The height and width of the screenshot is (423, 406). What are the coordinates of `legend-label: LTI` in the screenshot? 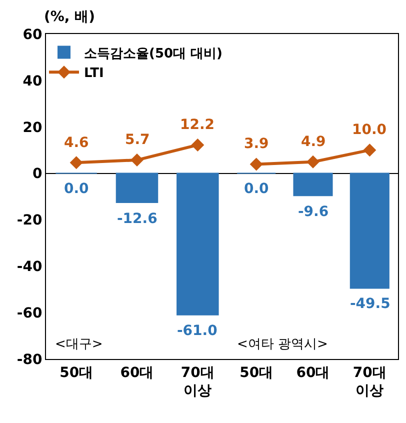 It's located at (94, 74).